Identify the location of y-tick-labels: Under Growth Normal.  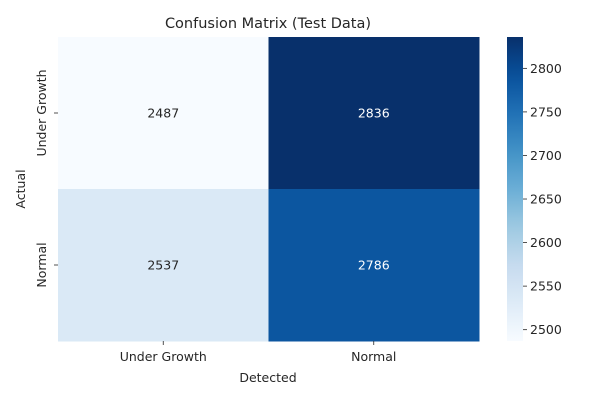
(46, 178).